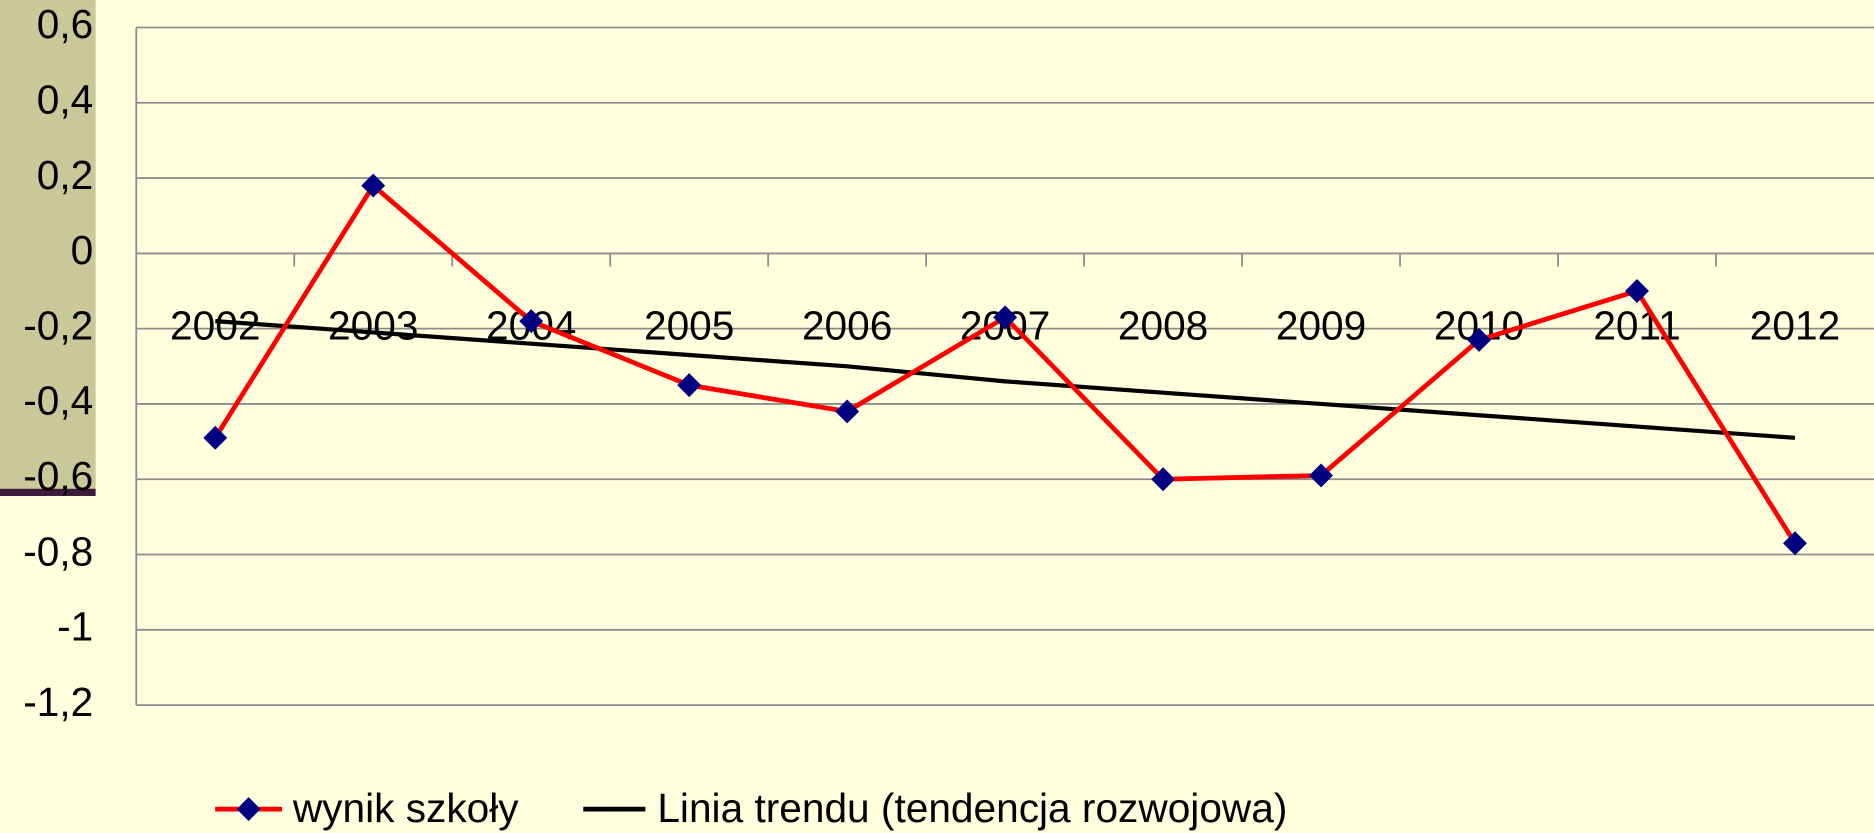 Image resolution: width=1874 pixels, height=833 pixels. I want to click on y-tick-label: -0,8, so click(58, 551).